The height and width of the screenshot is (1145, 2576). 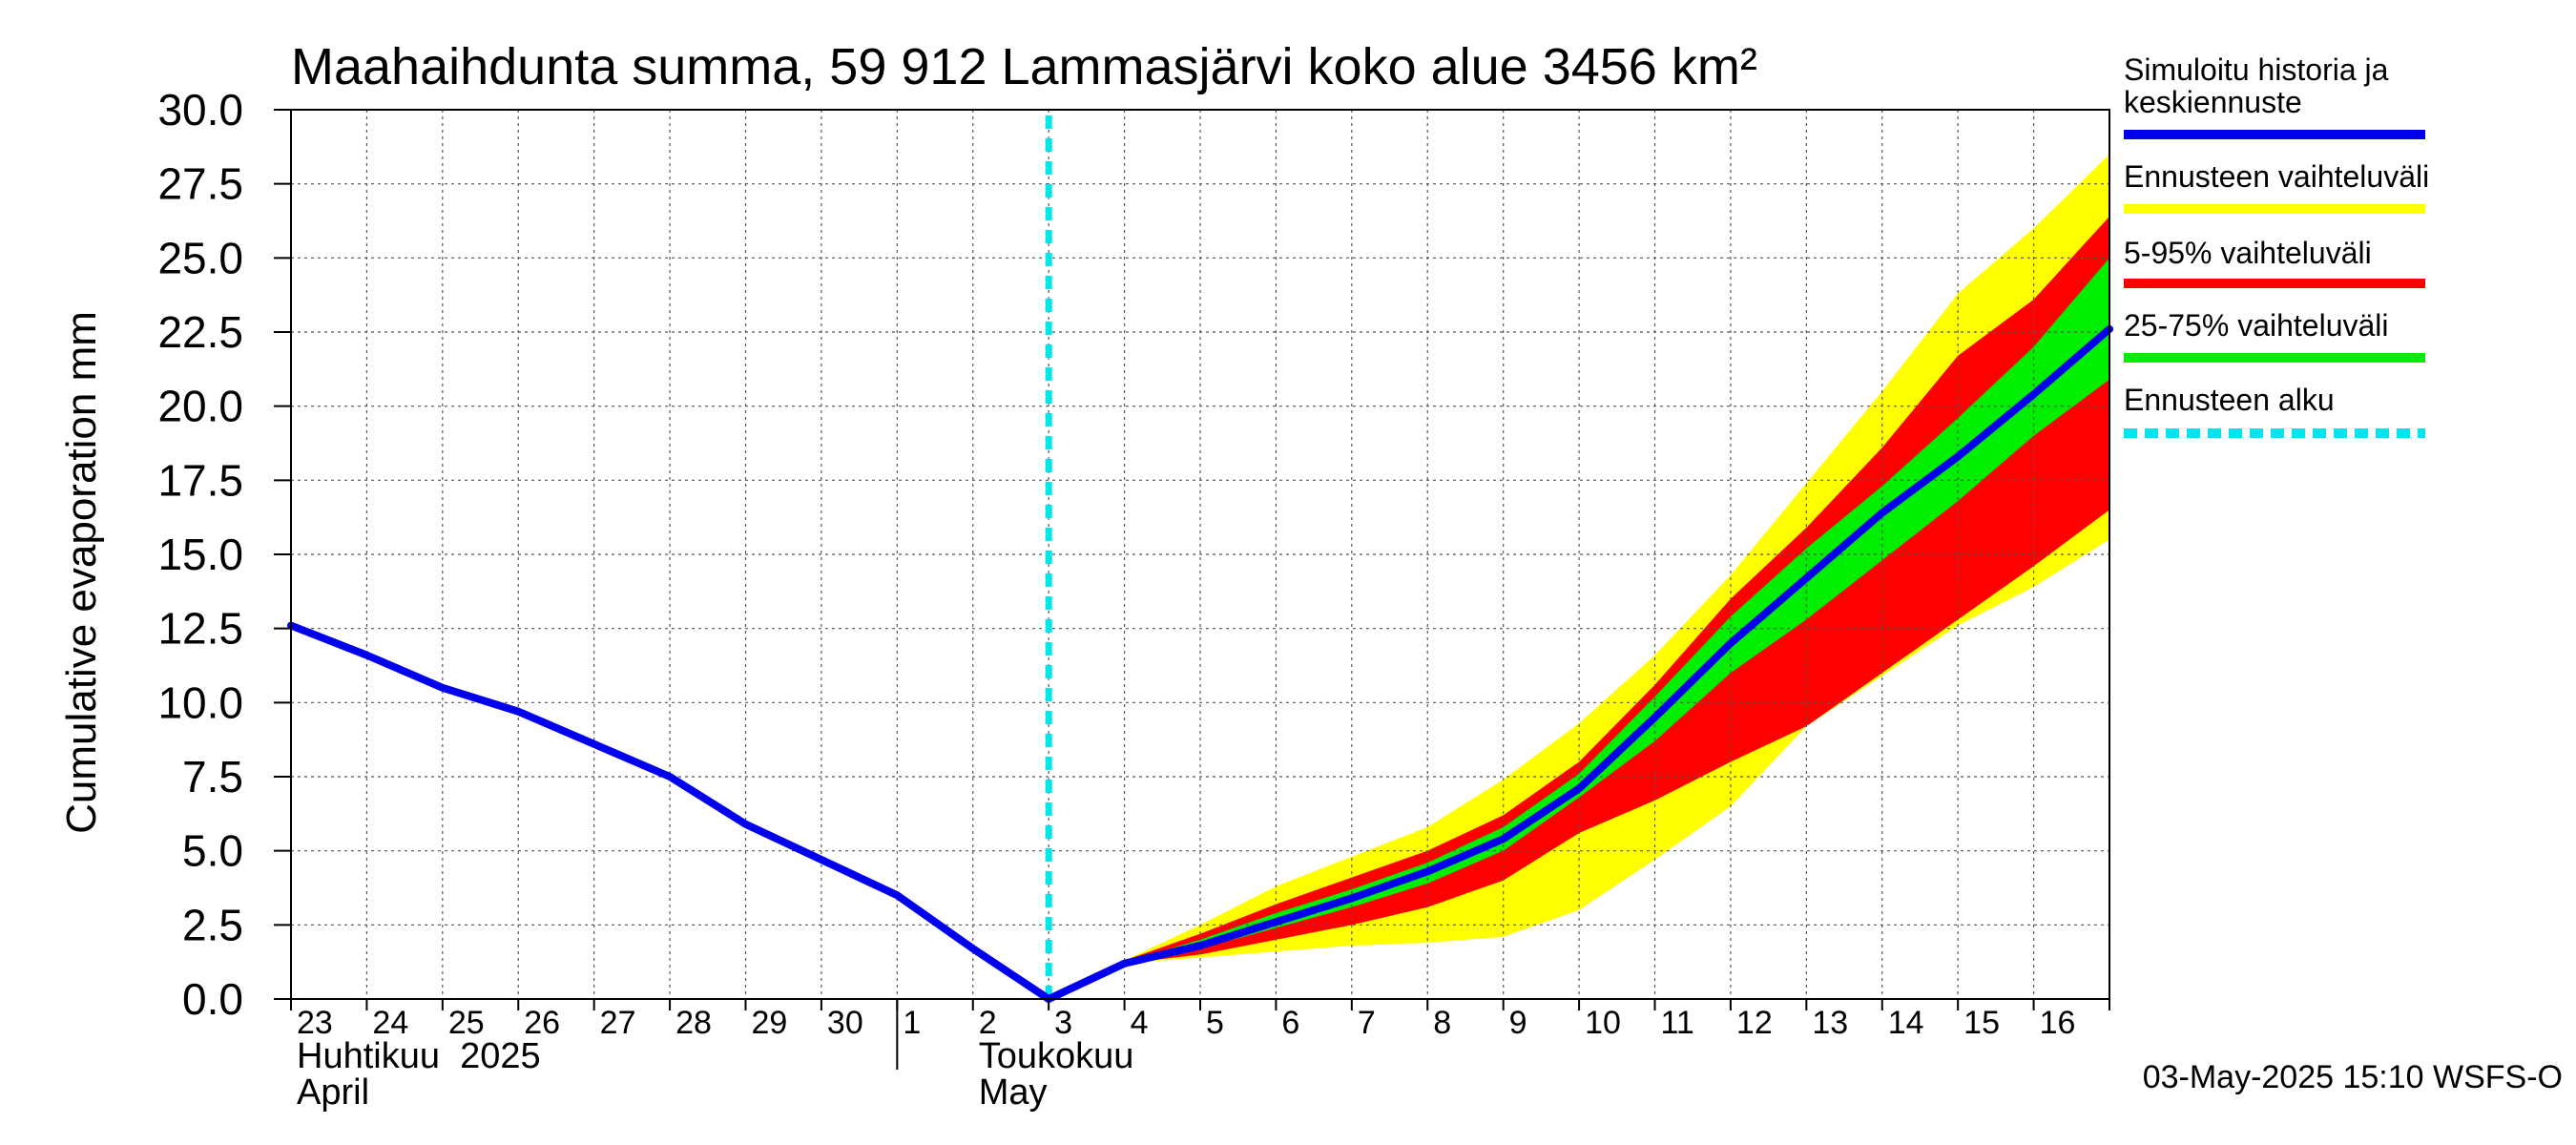 I want to click on x-day-label: 10, so click(x=1603, y=1023).